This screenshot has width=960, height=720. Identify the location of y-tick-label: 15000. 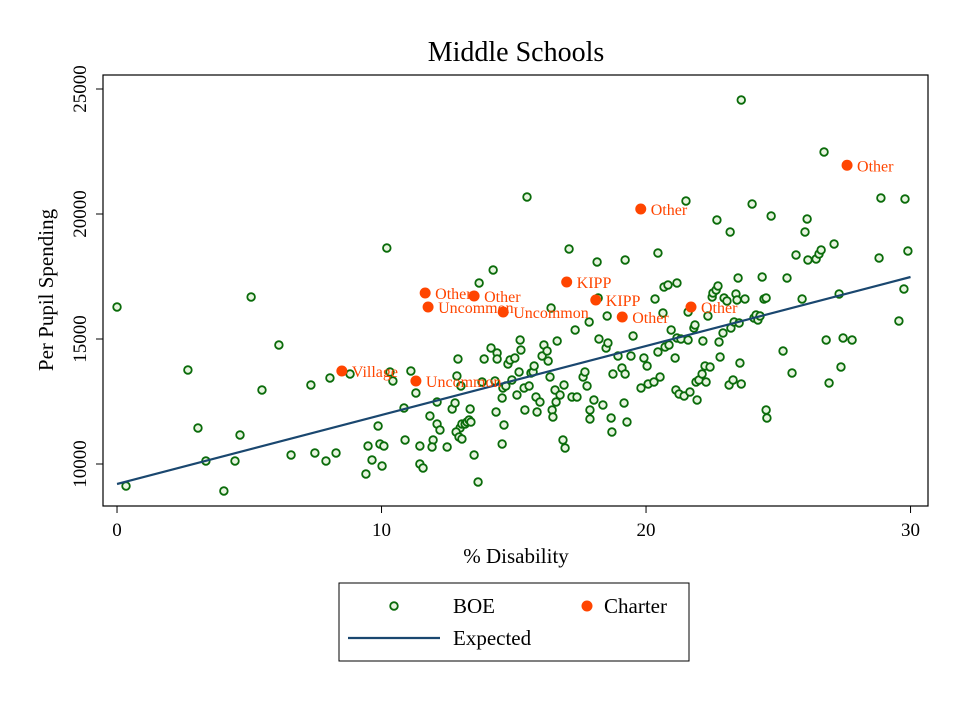
(80, 339).